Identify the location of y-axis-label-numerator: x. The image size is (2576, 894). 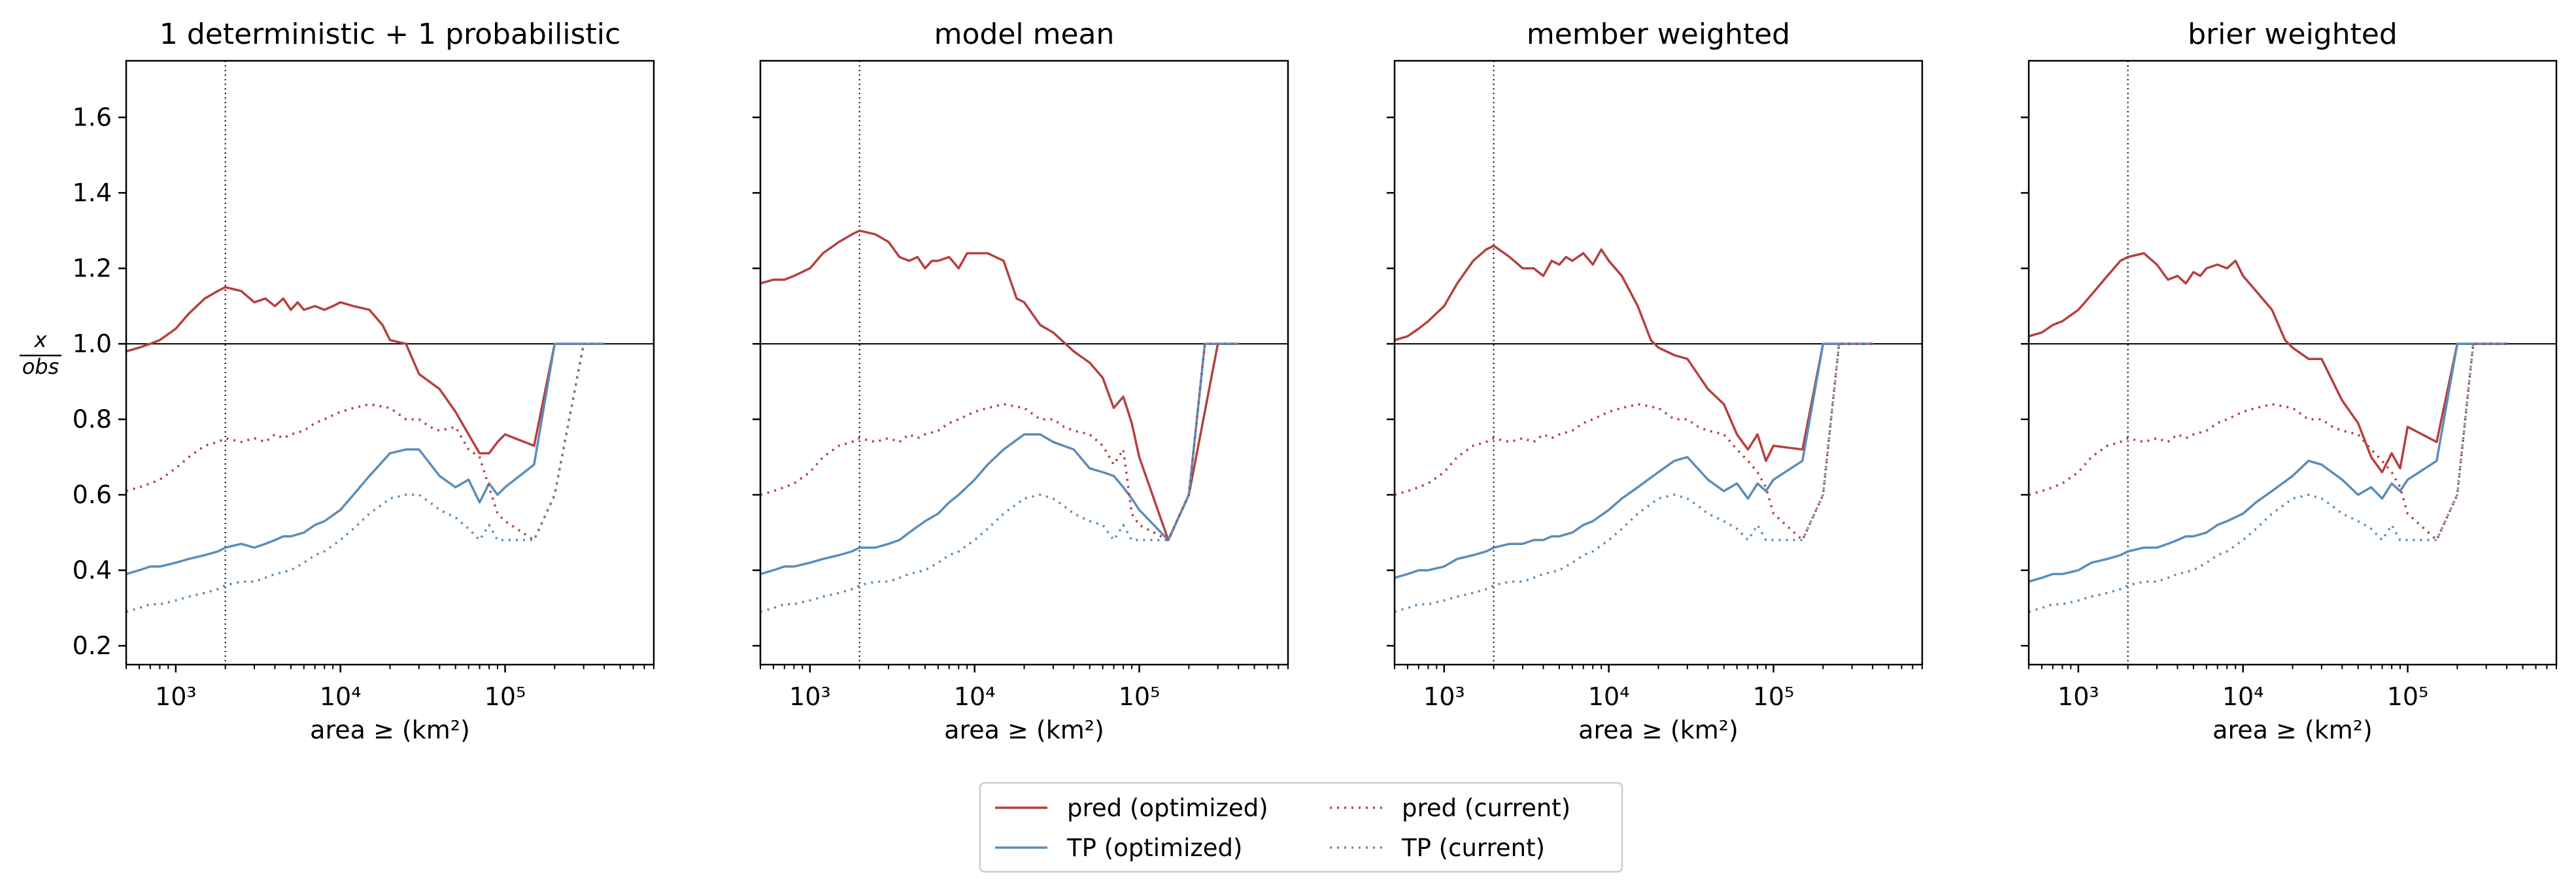
(41, 340).